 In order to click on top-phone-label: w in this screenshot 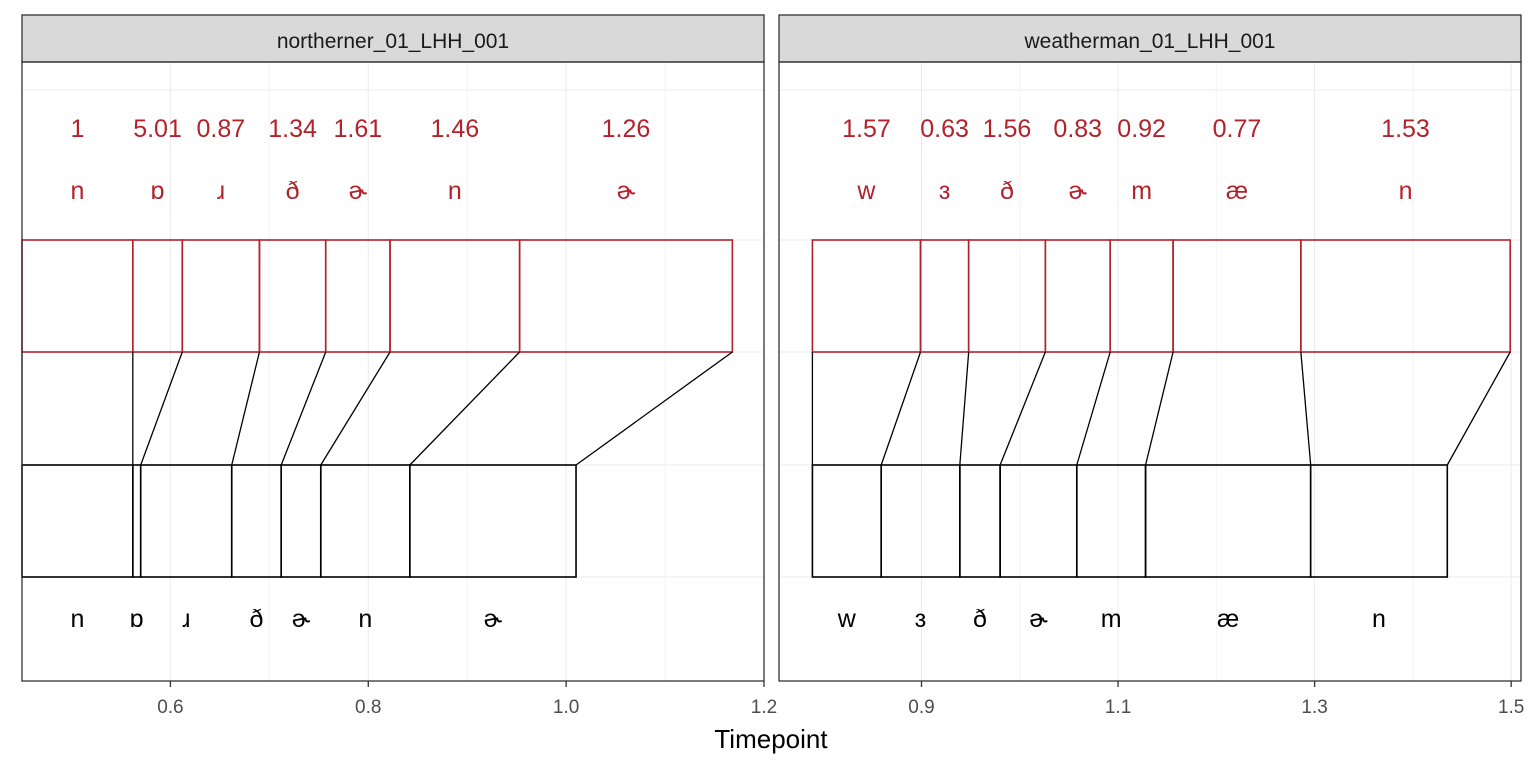, I will do `click(866, 191)`.